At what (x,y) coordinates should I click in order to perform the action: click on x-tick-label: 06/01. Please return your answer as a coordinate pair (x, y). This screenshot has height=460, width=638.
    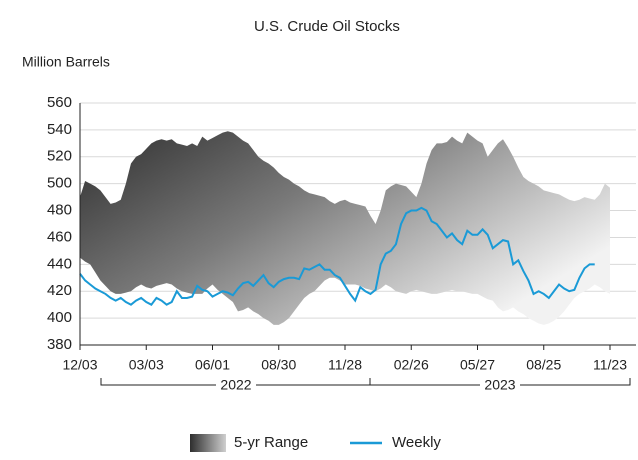
    Looking at the image, I should click on (212, 365).